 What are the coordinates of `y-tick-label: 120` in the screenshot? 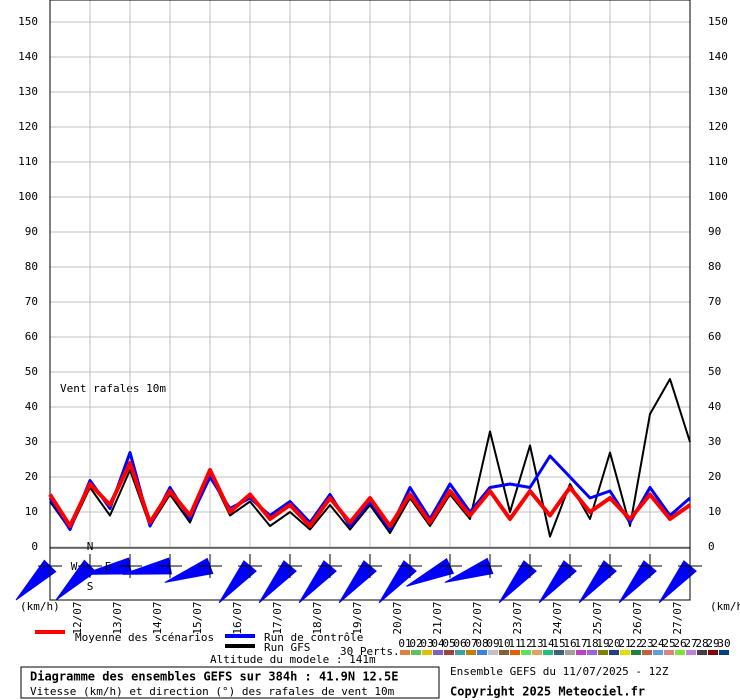 It's located at (28, 126).